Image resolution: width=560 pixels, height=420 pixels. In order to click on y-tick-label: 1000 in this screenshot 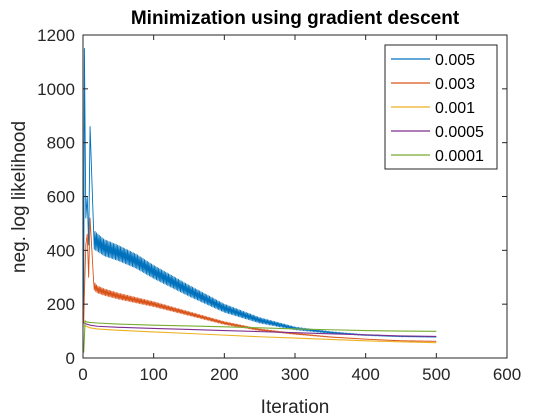, I will do `click(56, 89)`.